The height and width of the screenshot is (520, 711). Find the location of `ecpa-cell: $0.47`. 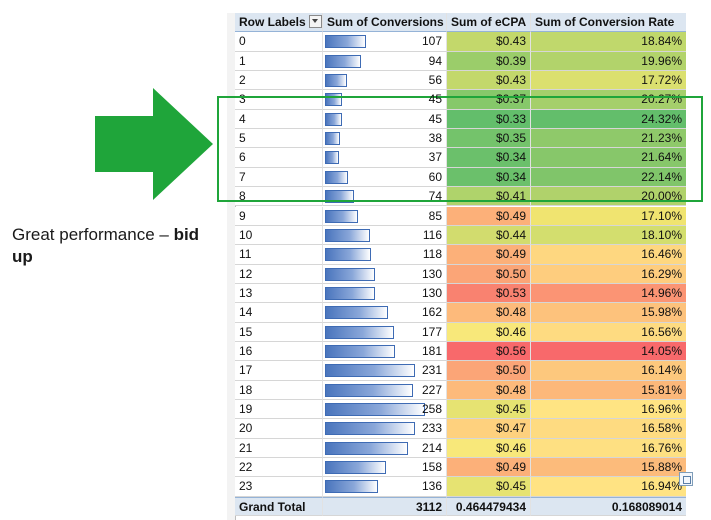

ecpa-cell: $0.47 is located at coordinates (489, 429).